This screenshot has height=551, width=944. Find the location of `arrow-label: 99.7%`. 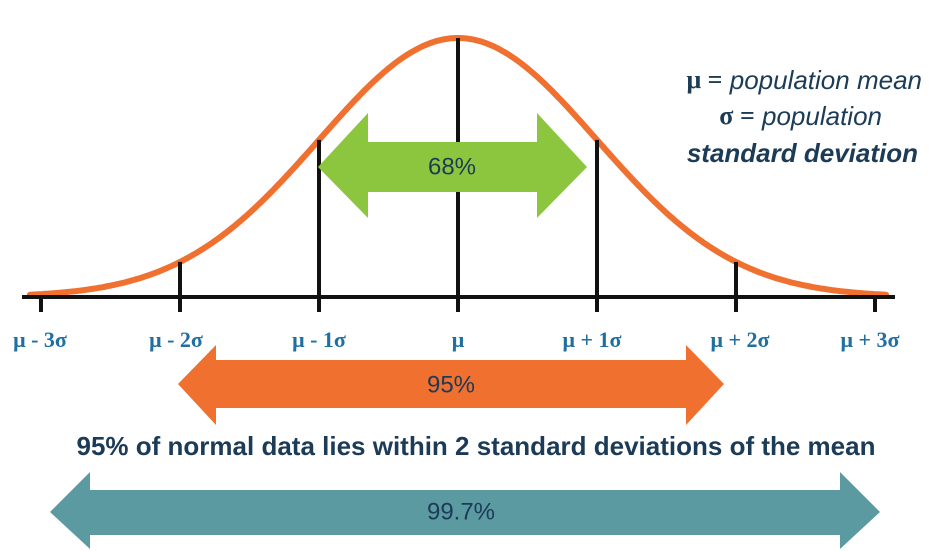

arrow-label: 99.7% is located at coordinates (461, 511).